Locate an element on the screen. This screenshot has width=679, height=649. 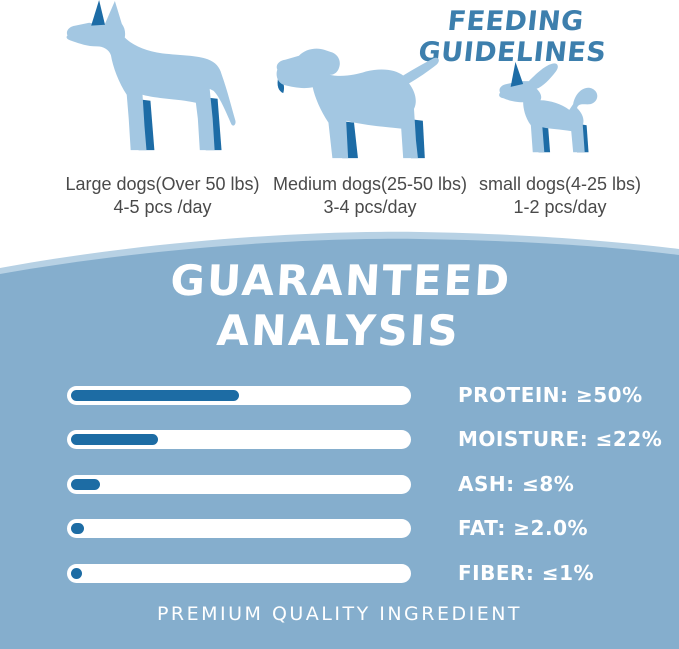
small-dog-icon is located at coordinates (548, 107).